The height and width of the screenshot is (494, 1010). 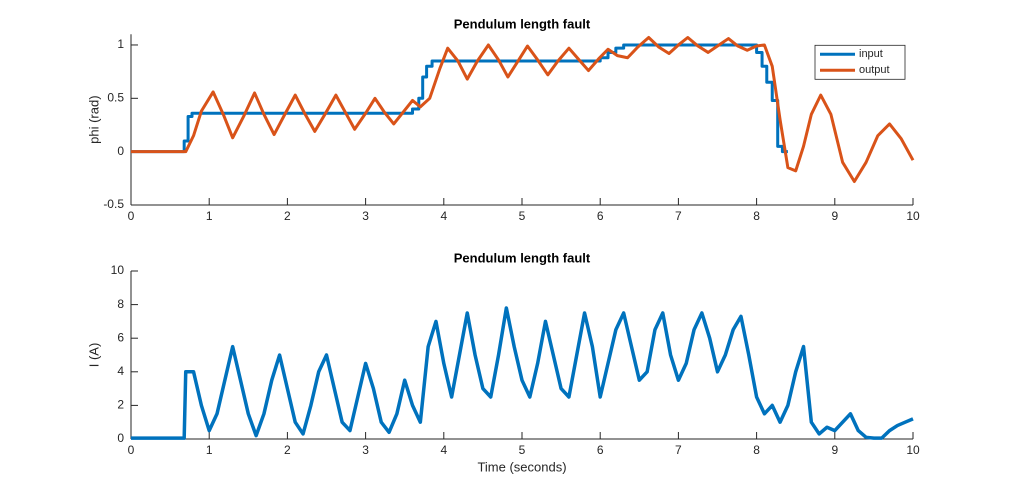 What do you see at coordinates (120, 371) in the screenshot?
I see `y-tick-label: 4` at bounding box center [120, 371].